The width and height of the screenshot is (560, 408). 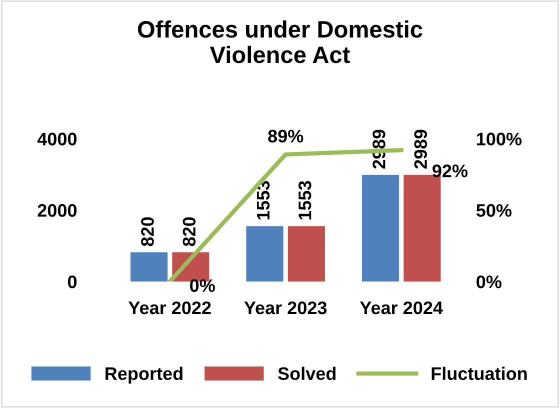 What do you see at coordinates (286, 136) in the screenshot?
I see `data-label: 89%` at bounding box center [286, 136].